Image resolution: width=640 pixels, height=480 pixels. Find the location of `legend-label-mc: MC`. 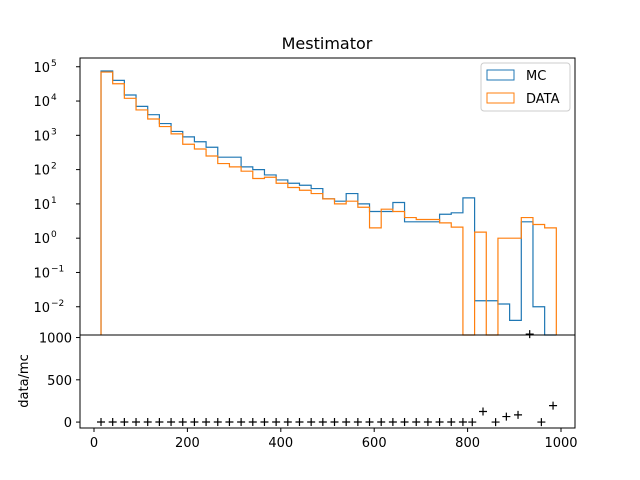

legend-label-mc: MC is located at coordinates (536, 76).